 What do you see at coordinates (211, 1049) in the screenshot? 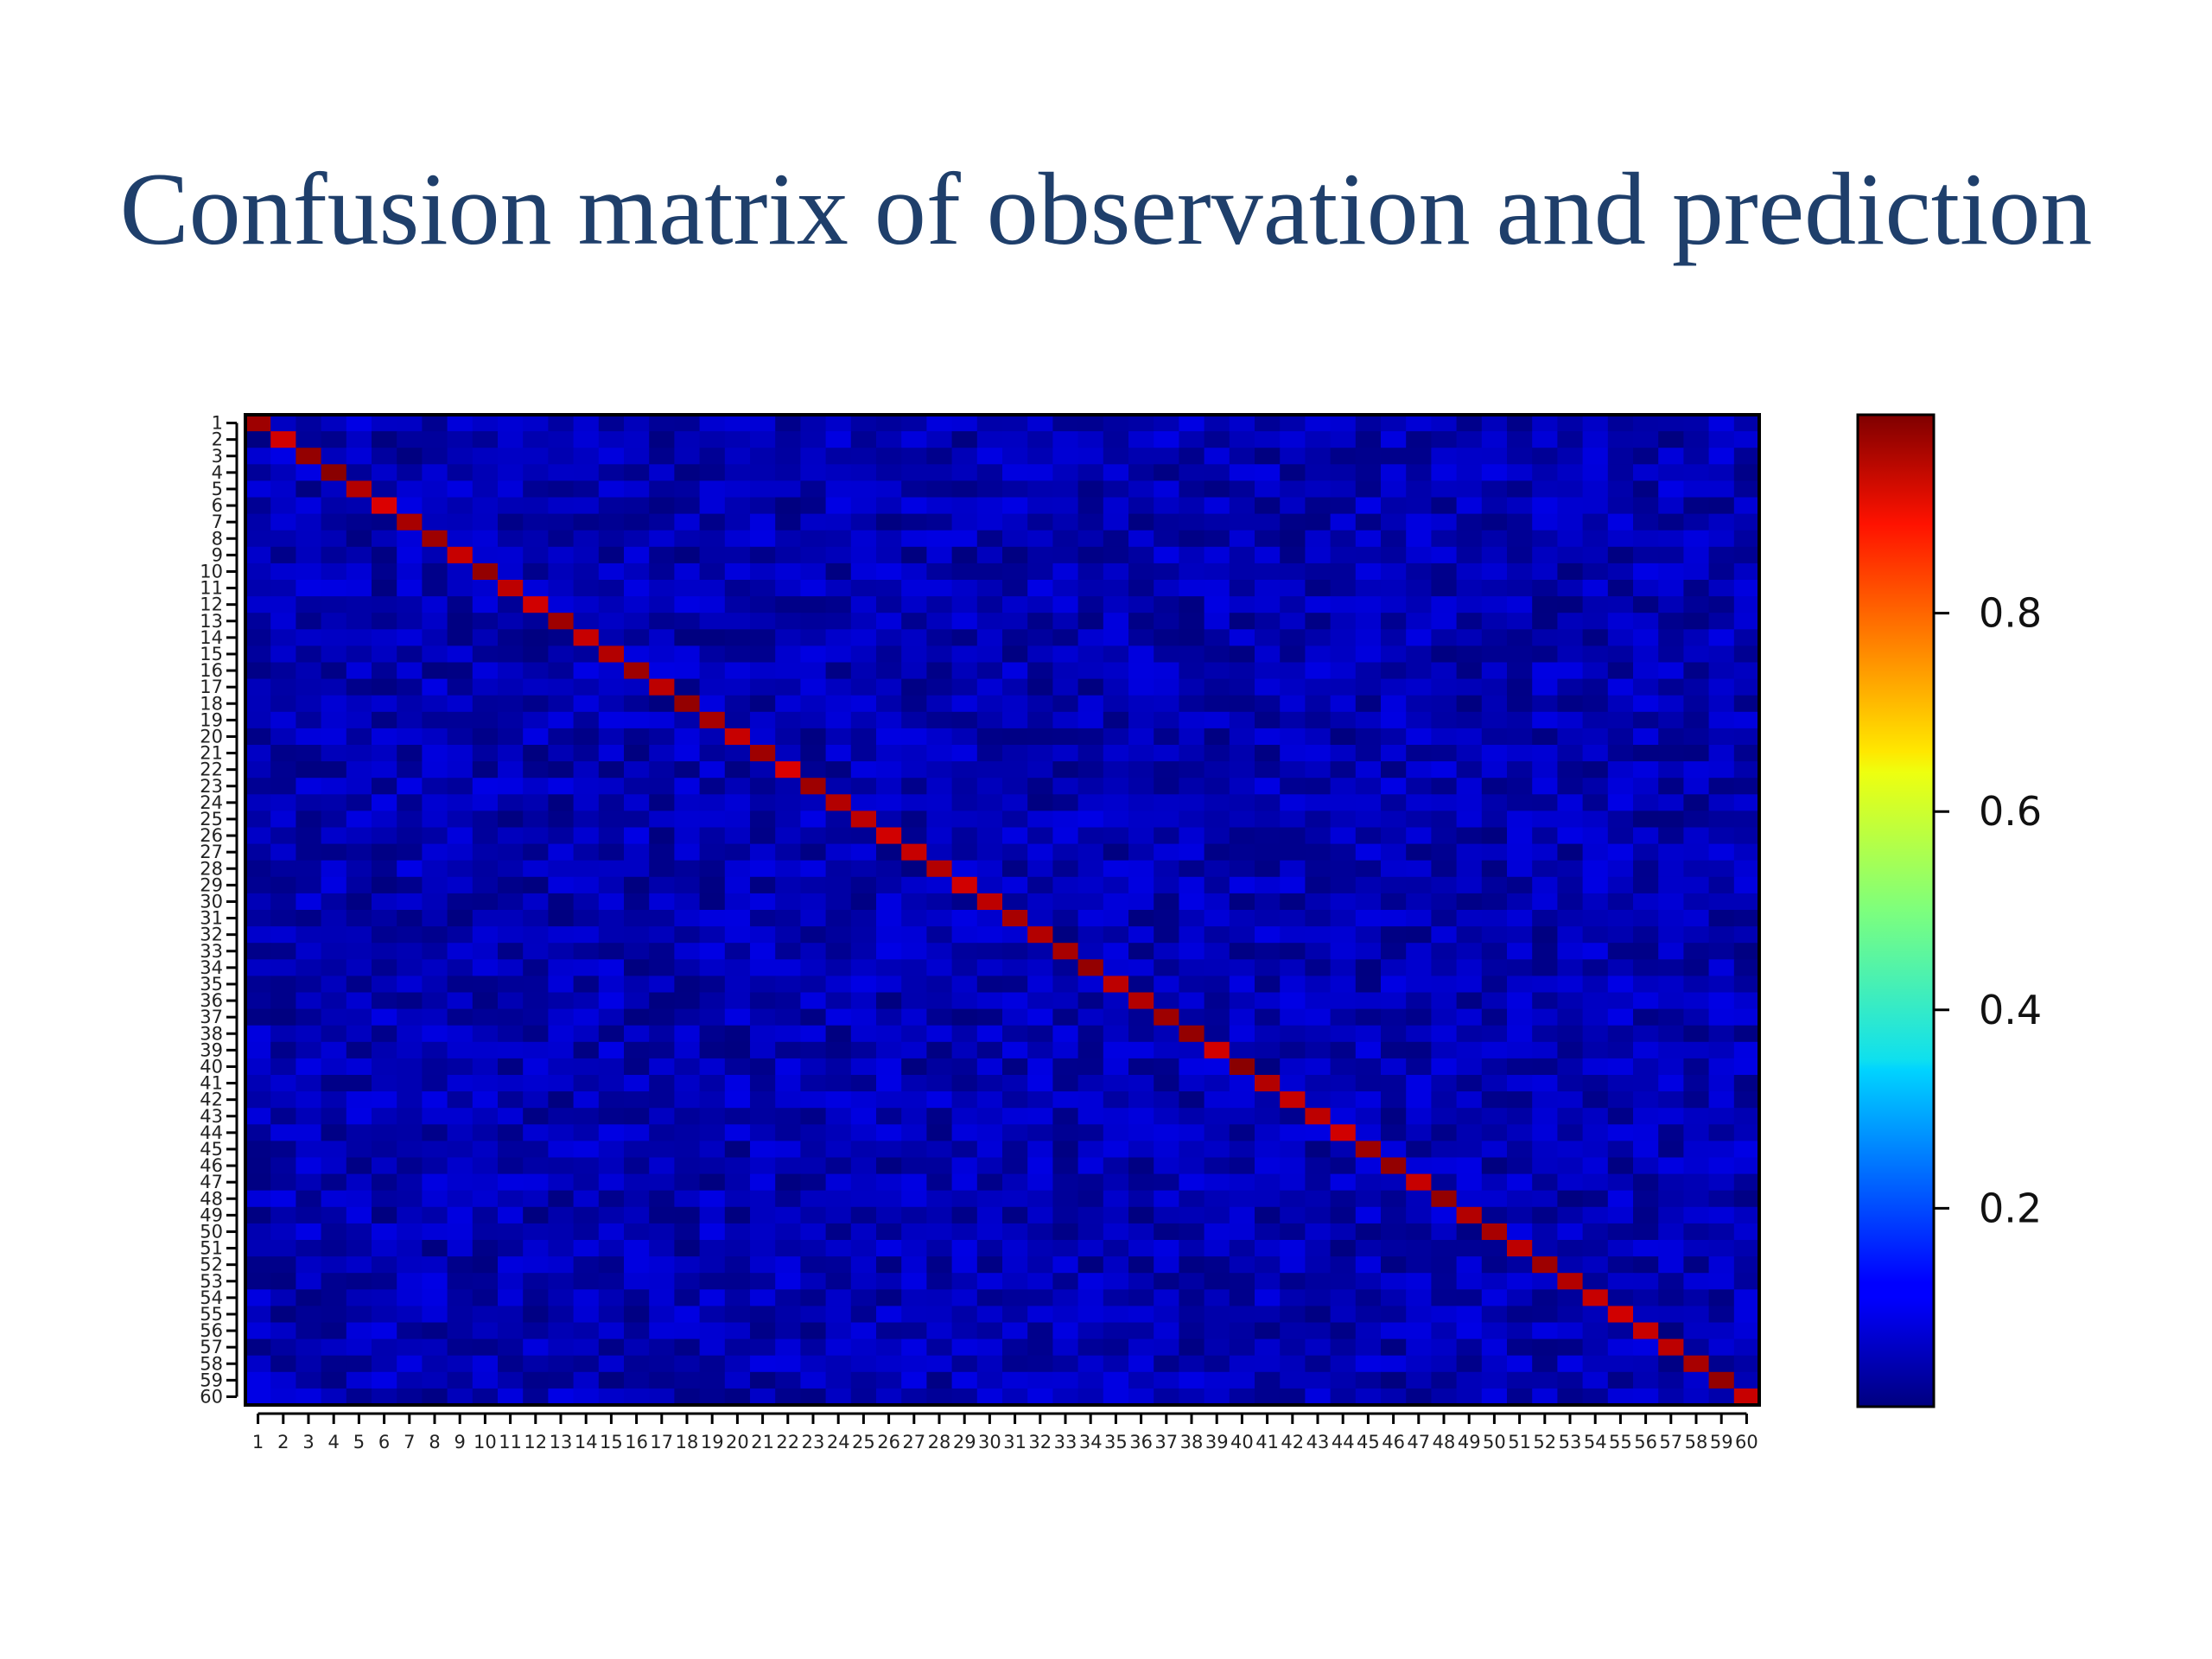
I see `y-tick-label: 39` at bounding box center [211, 1049].